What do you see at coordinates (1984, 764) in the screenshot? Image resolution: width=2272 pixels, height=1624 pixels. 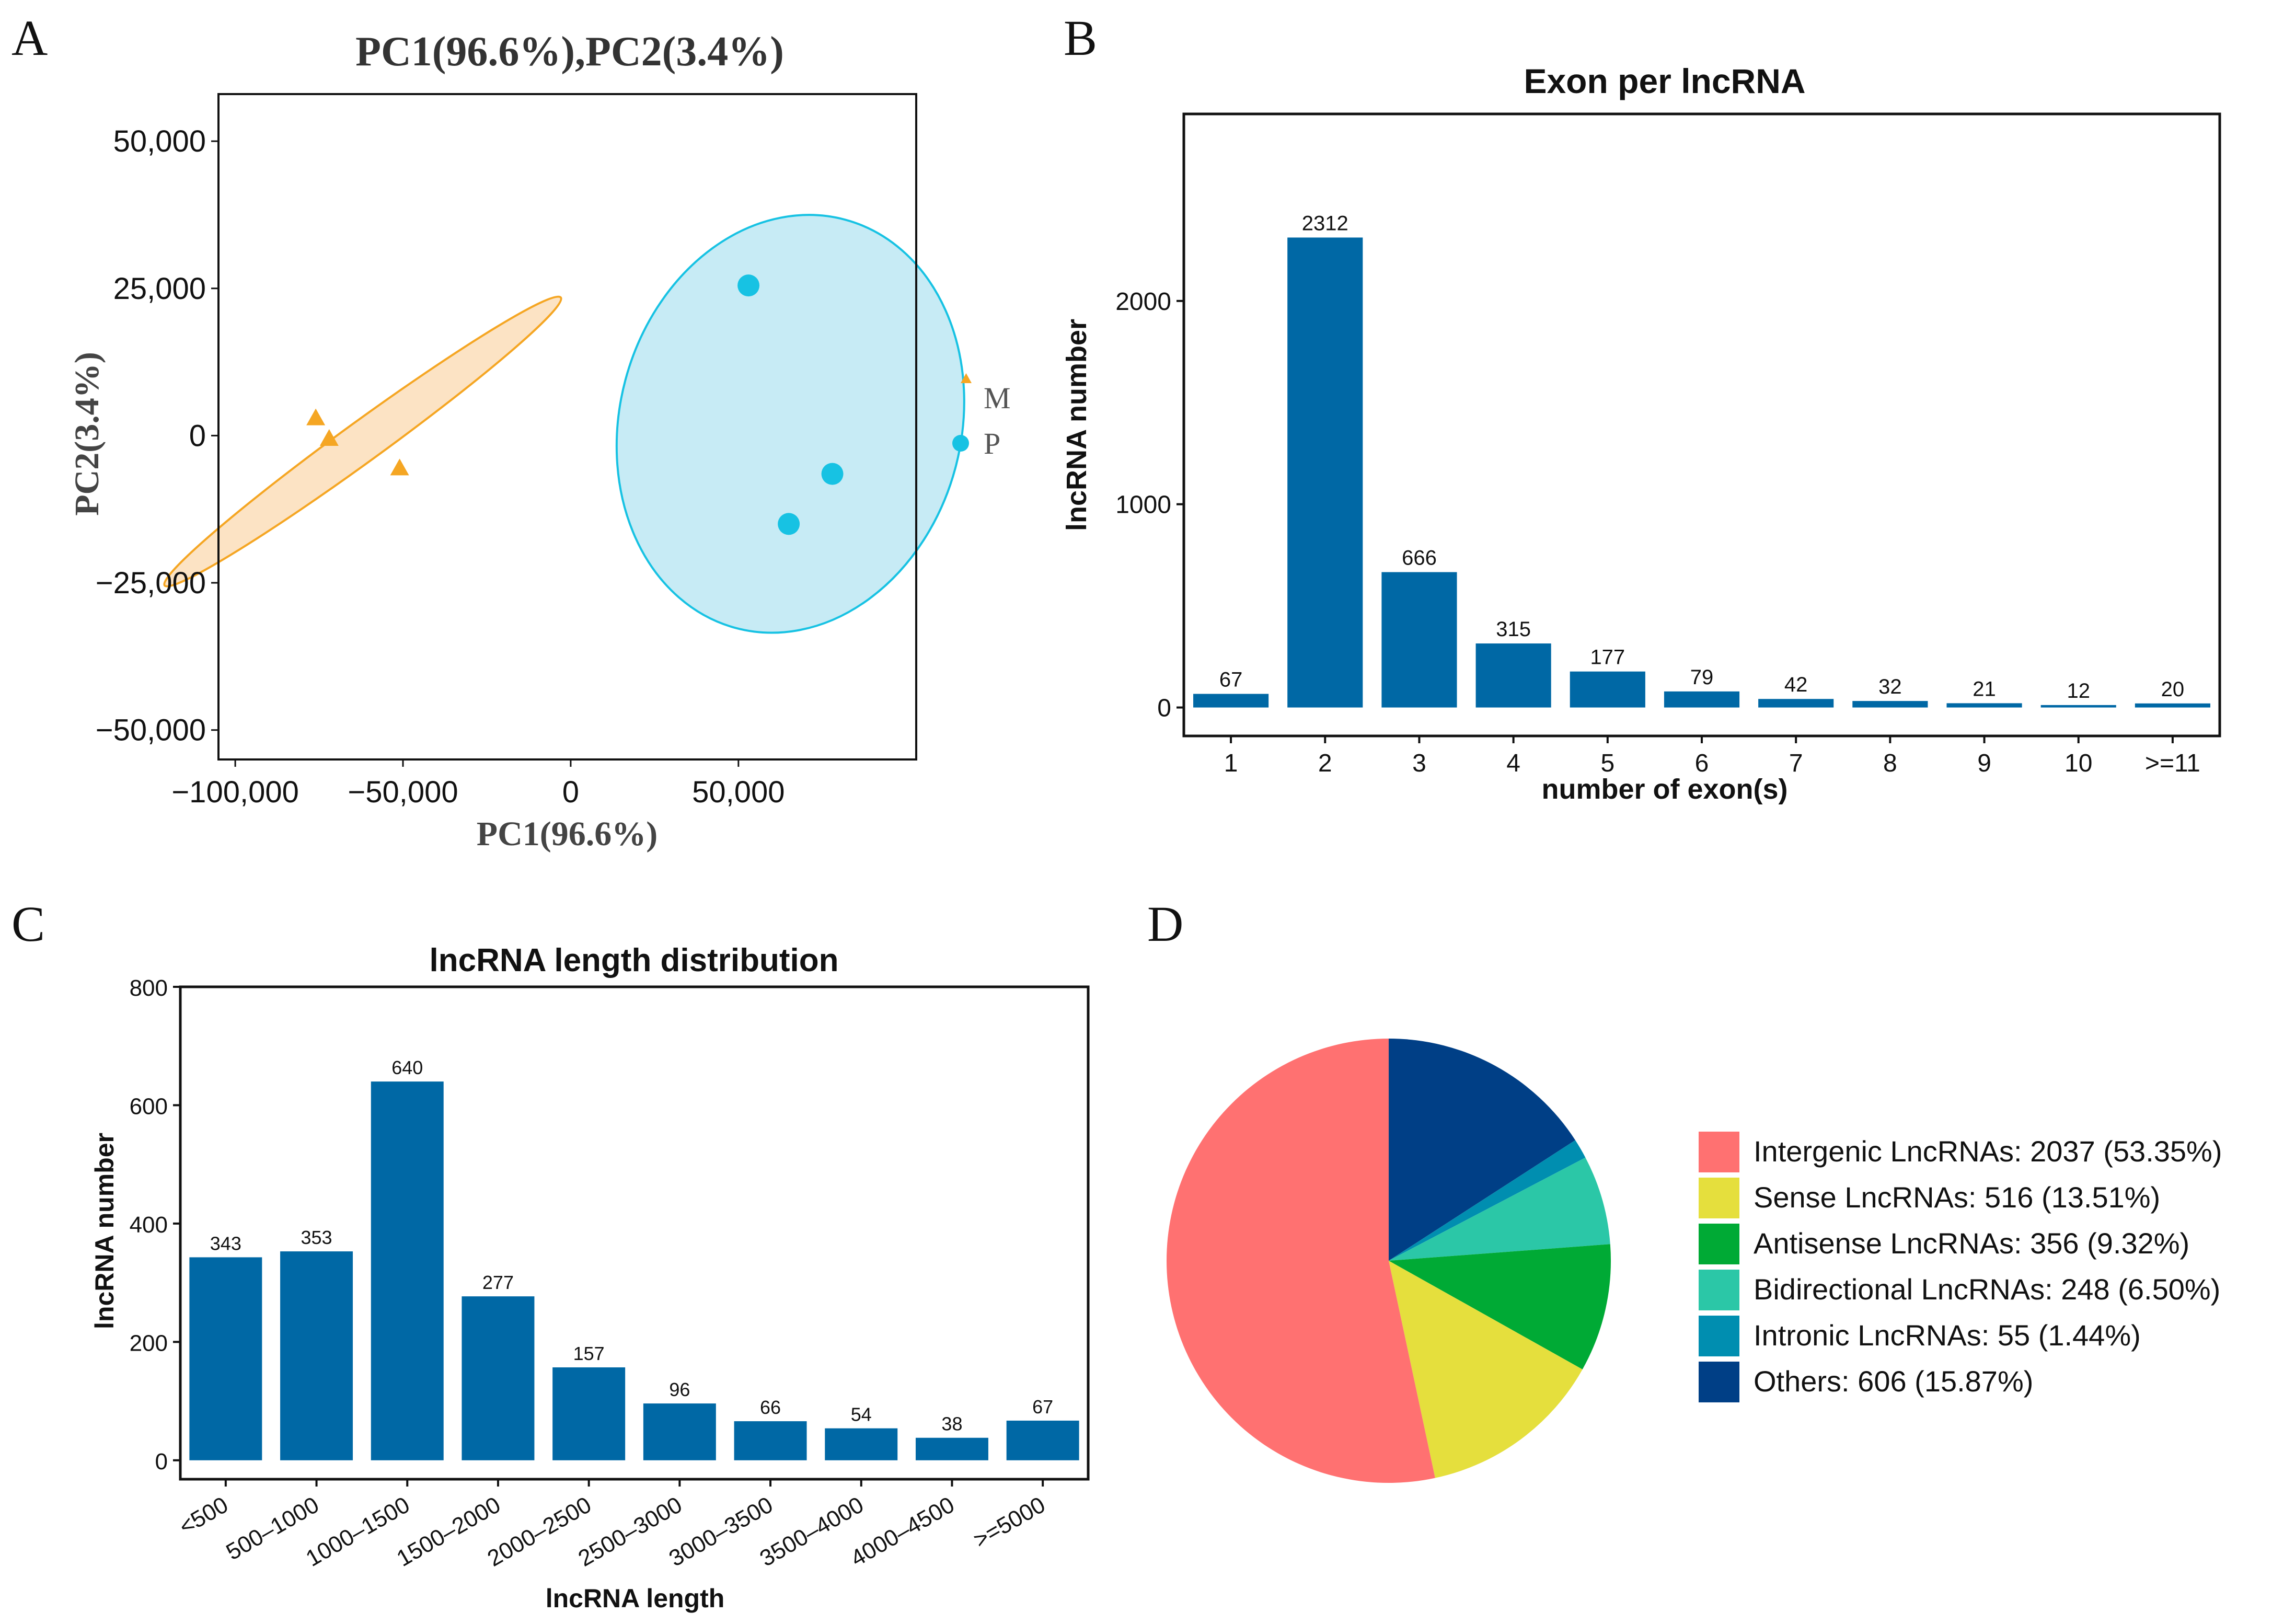 I see `exon-x-tick-label: 9` at bounding box center [1984, 764].